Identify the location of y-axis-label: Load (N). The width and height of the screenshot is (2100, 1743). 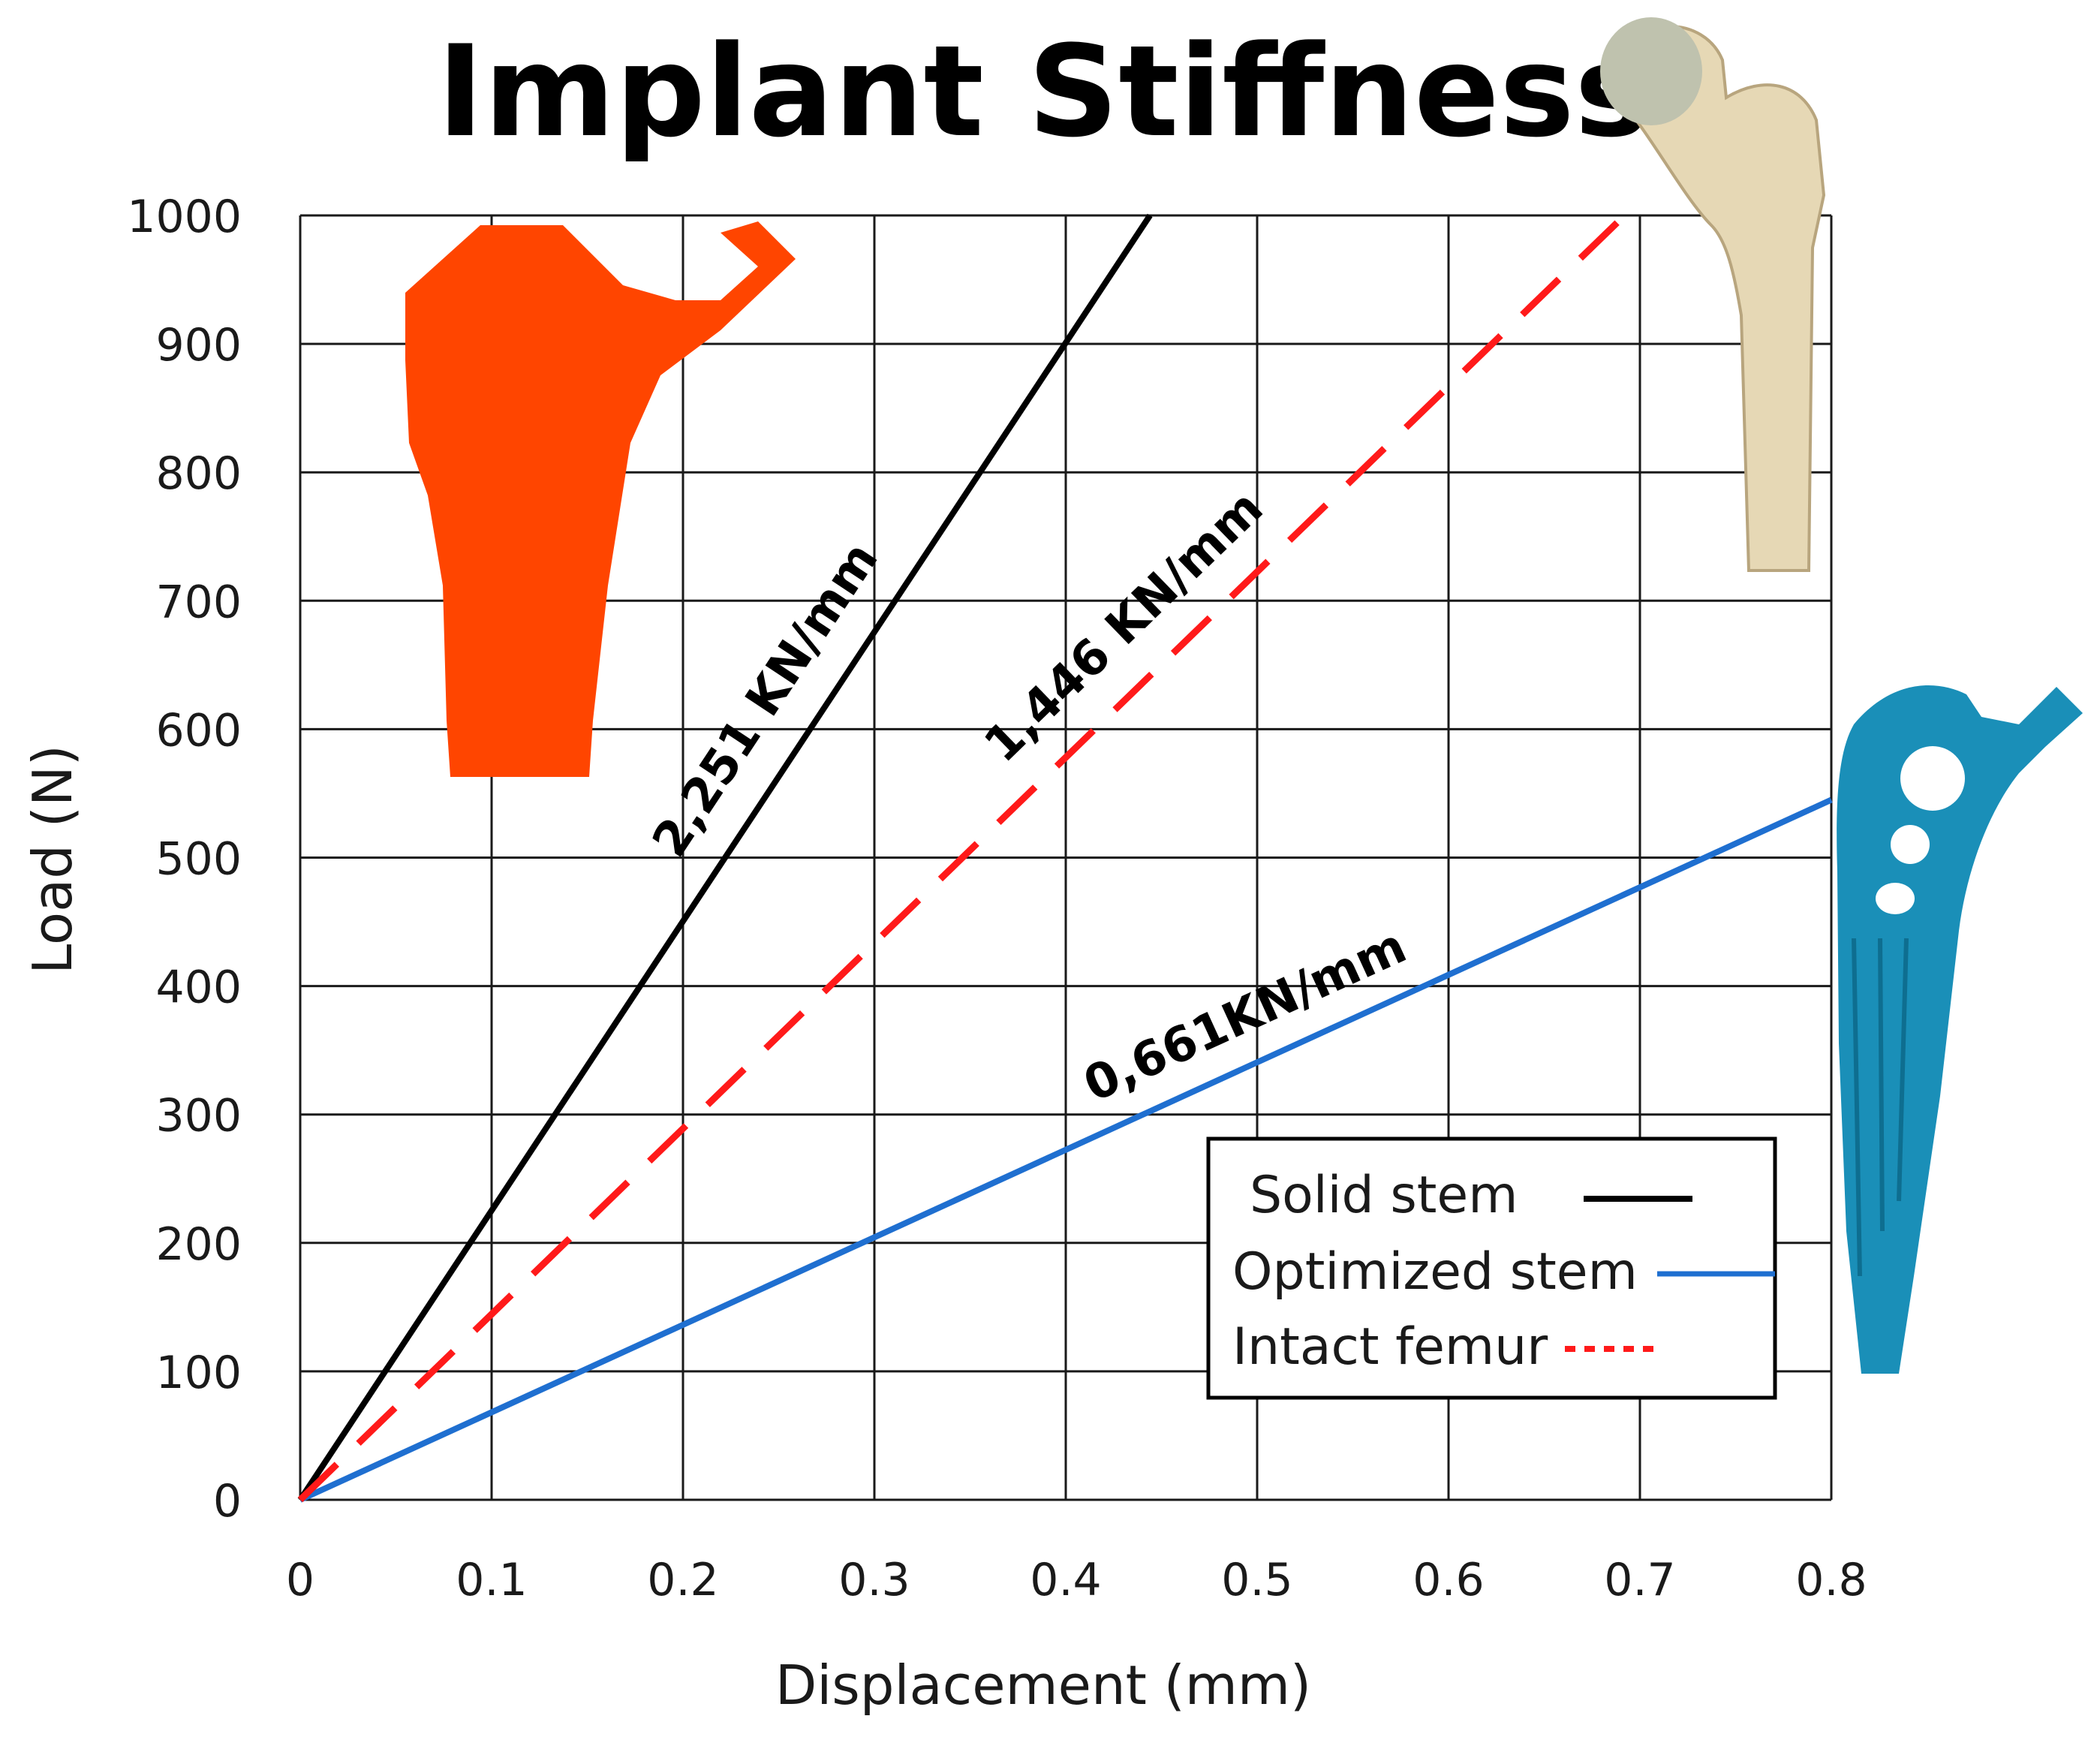
(53, 859).